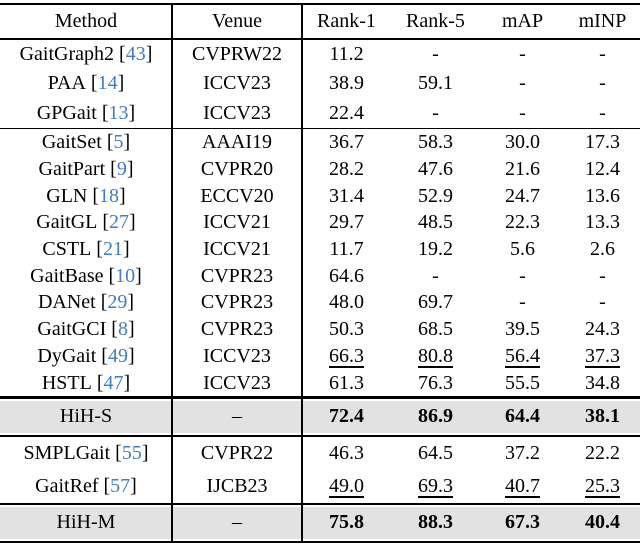  What do you see at coordinates (522, 142) in the screenshot?
I see `map-cell: 30.0` at bounding box center [522, 142].